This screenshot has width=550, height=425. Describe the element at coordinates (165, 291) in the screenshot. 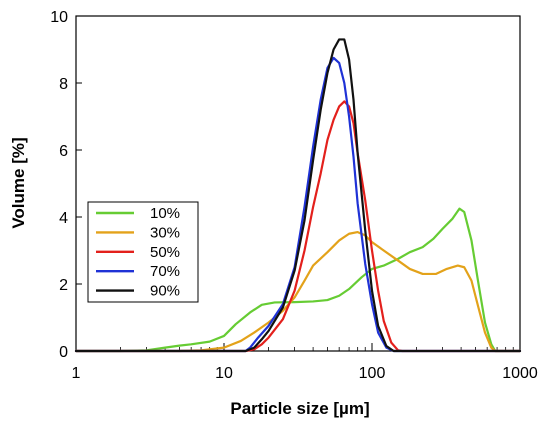

I see `legend-label-5: 90%` at that location.